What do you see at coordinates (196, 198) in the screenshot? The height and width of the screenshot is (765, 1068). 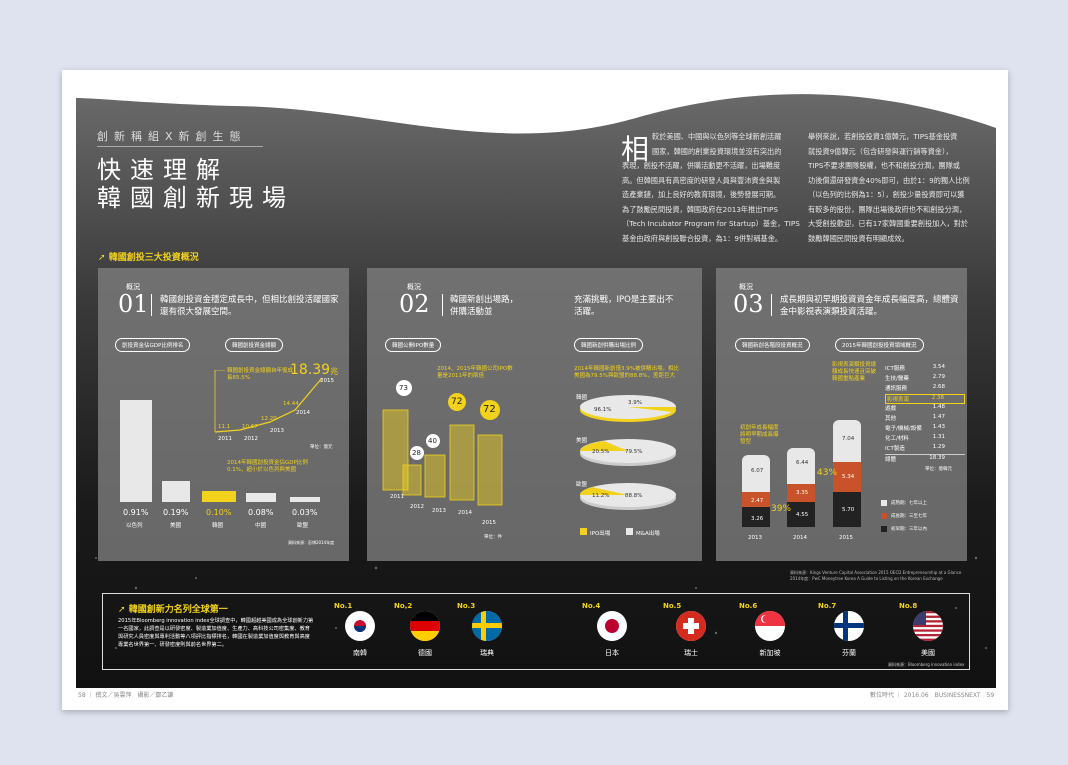 I see `title-line-2: 韓國創新現場` at bounding box center [196, 198].